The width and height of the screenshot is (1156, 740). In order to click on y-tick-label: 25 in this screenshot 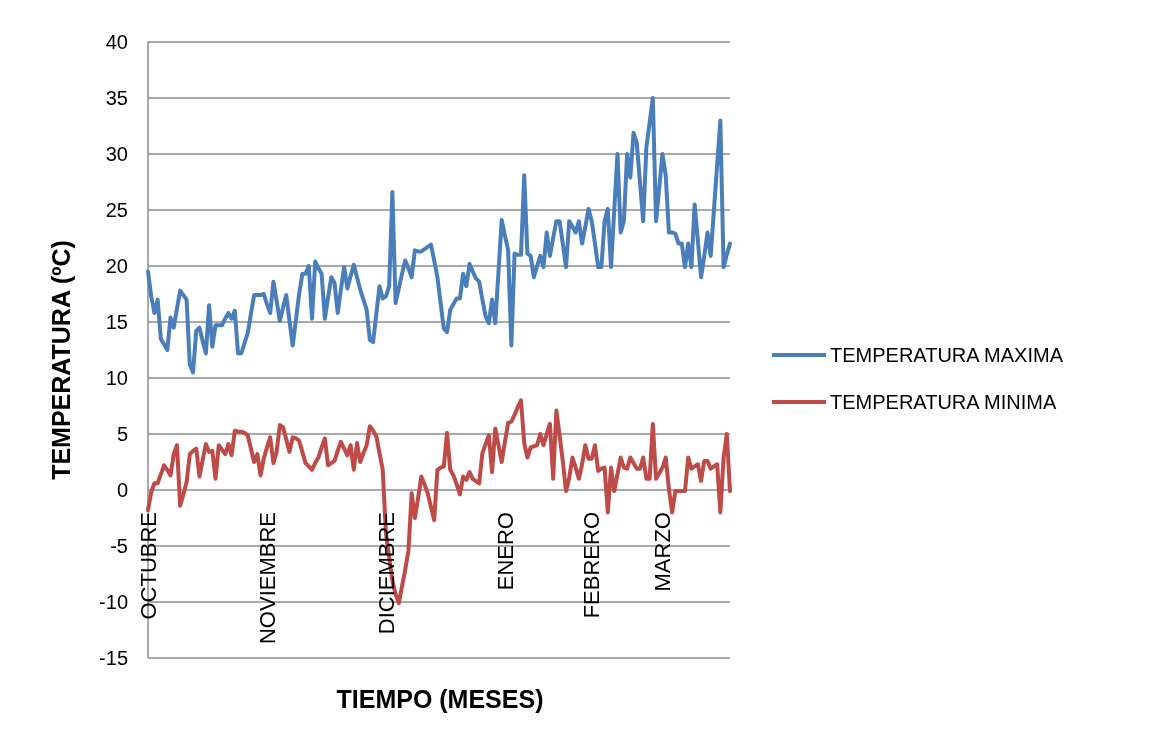, I will do `click(116, 210)`.